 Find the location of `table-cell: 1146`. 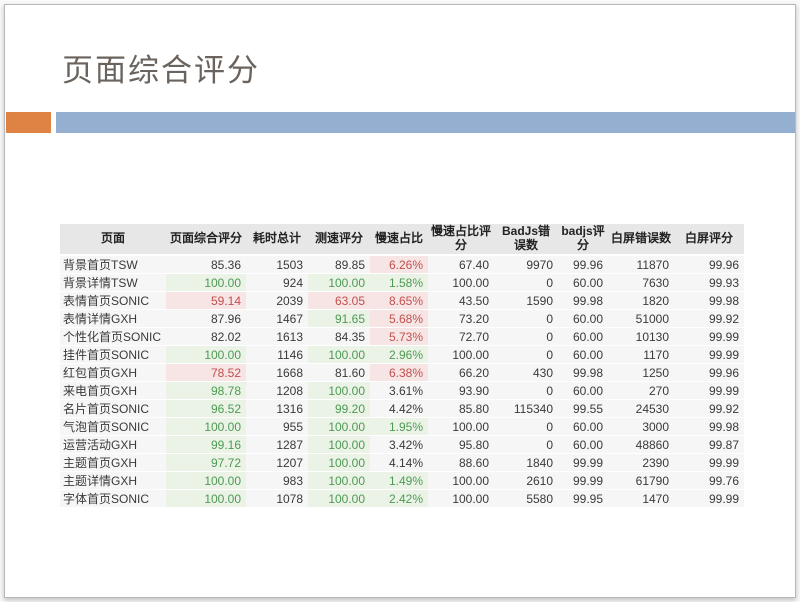

table-cell: 1146 is located at coordinates (277, 354).